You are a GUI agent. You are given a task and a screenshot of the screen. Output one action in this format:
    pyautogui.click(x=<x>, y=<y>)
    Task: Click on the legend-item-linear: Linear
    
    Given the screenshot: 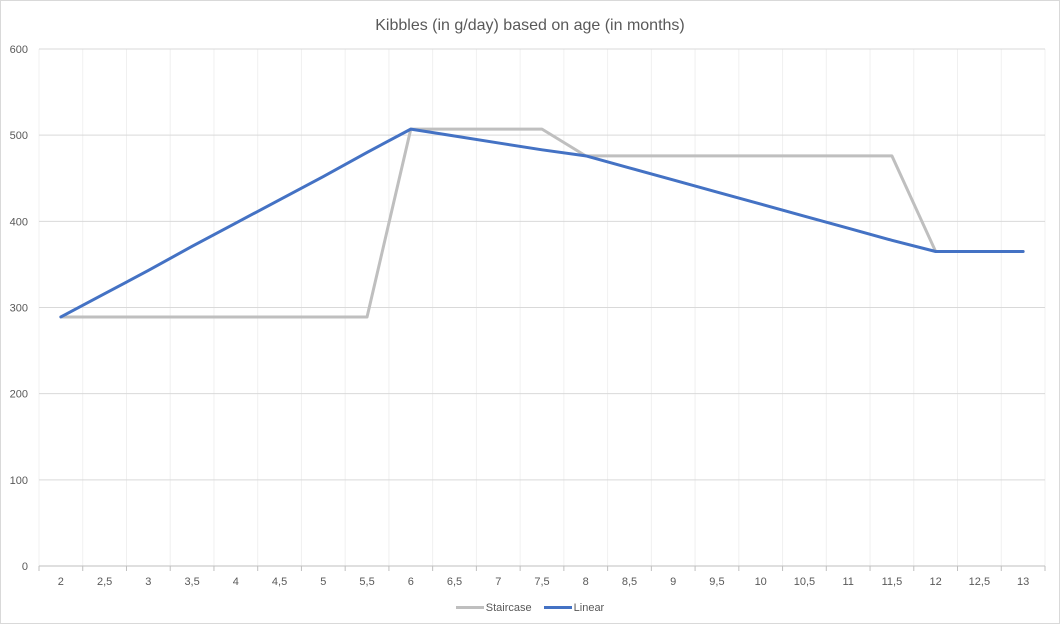 What is the action you would take?
    pyautogui.click(x=574, y=607)
    